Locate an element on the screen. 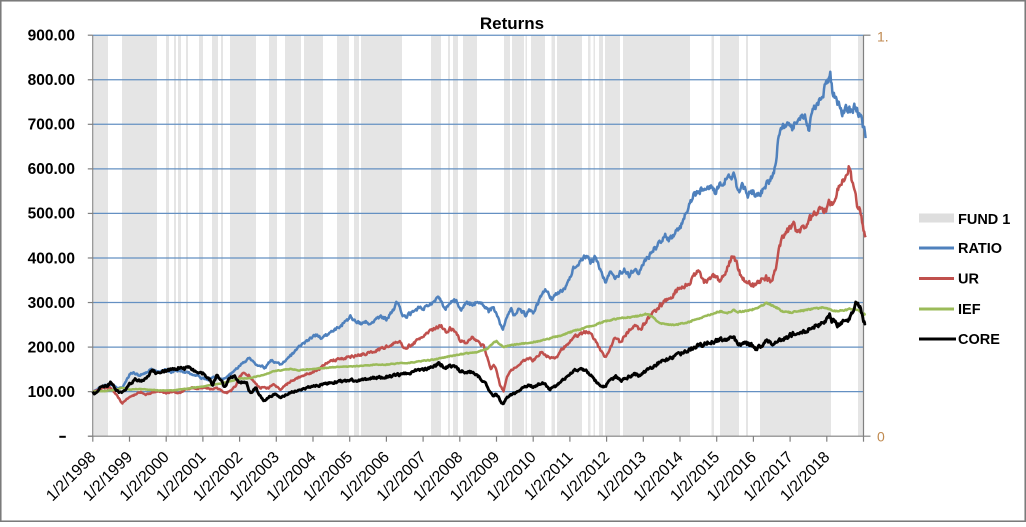  svg-text: 800.00 is located at coordinates (51, 80).